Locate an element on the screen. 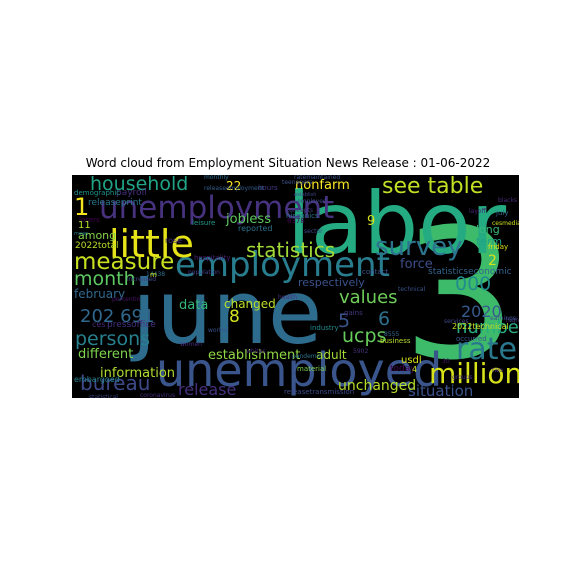 The width and height of the screenshot is (576, 576). word-higher: higher is located at coordinates (512, 320).